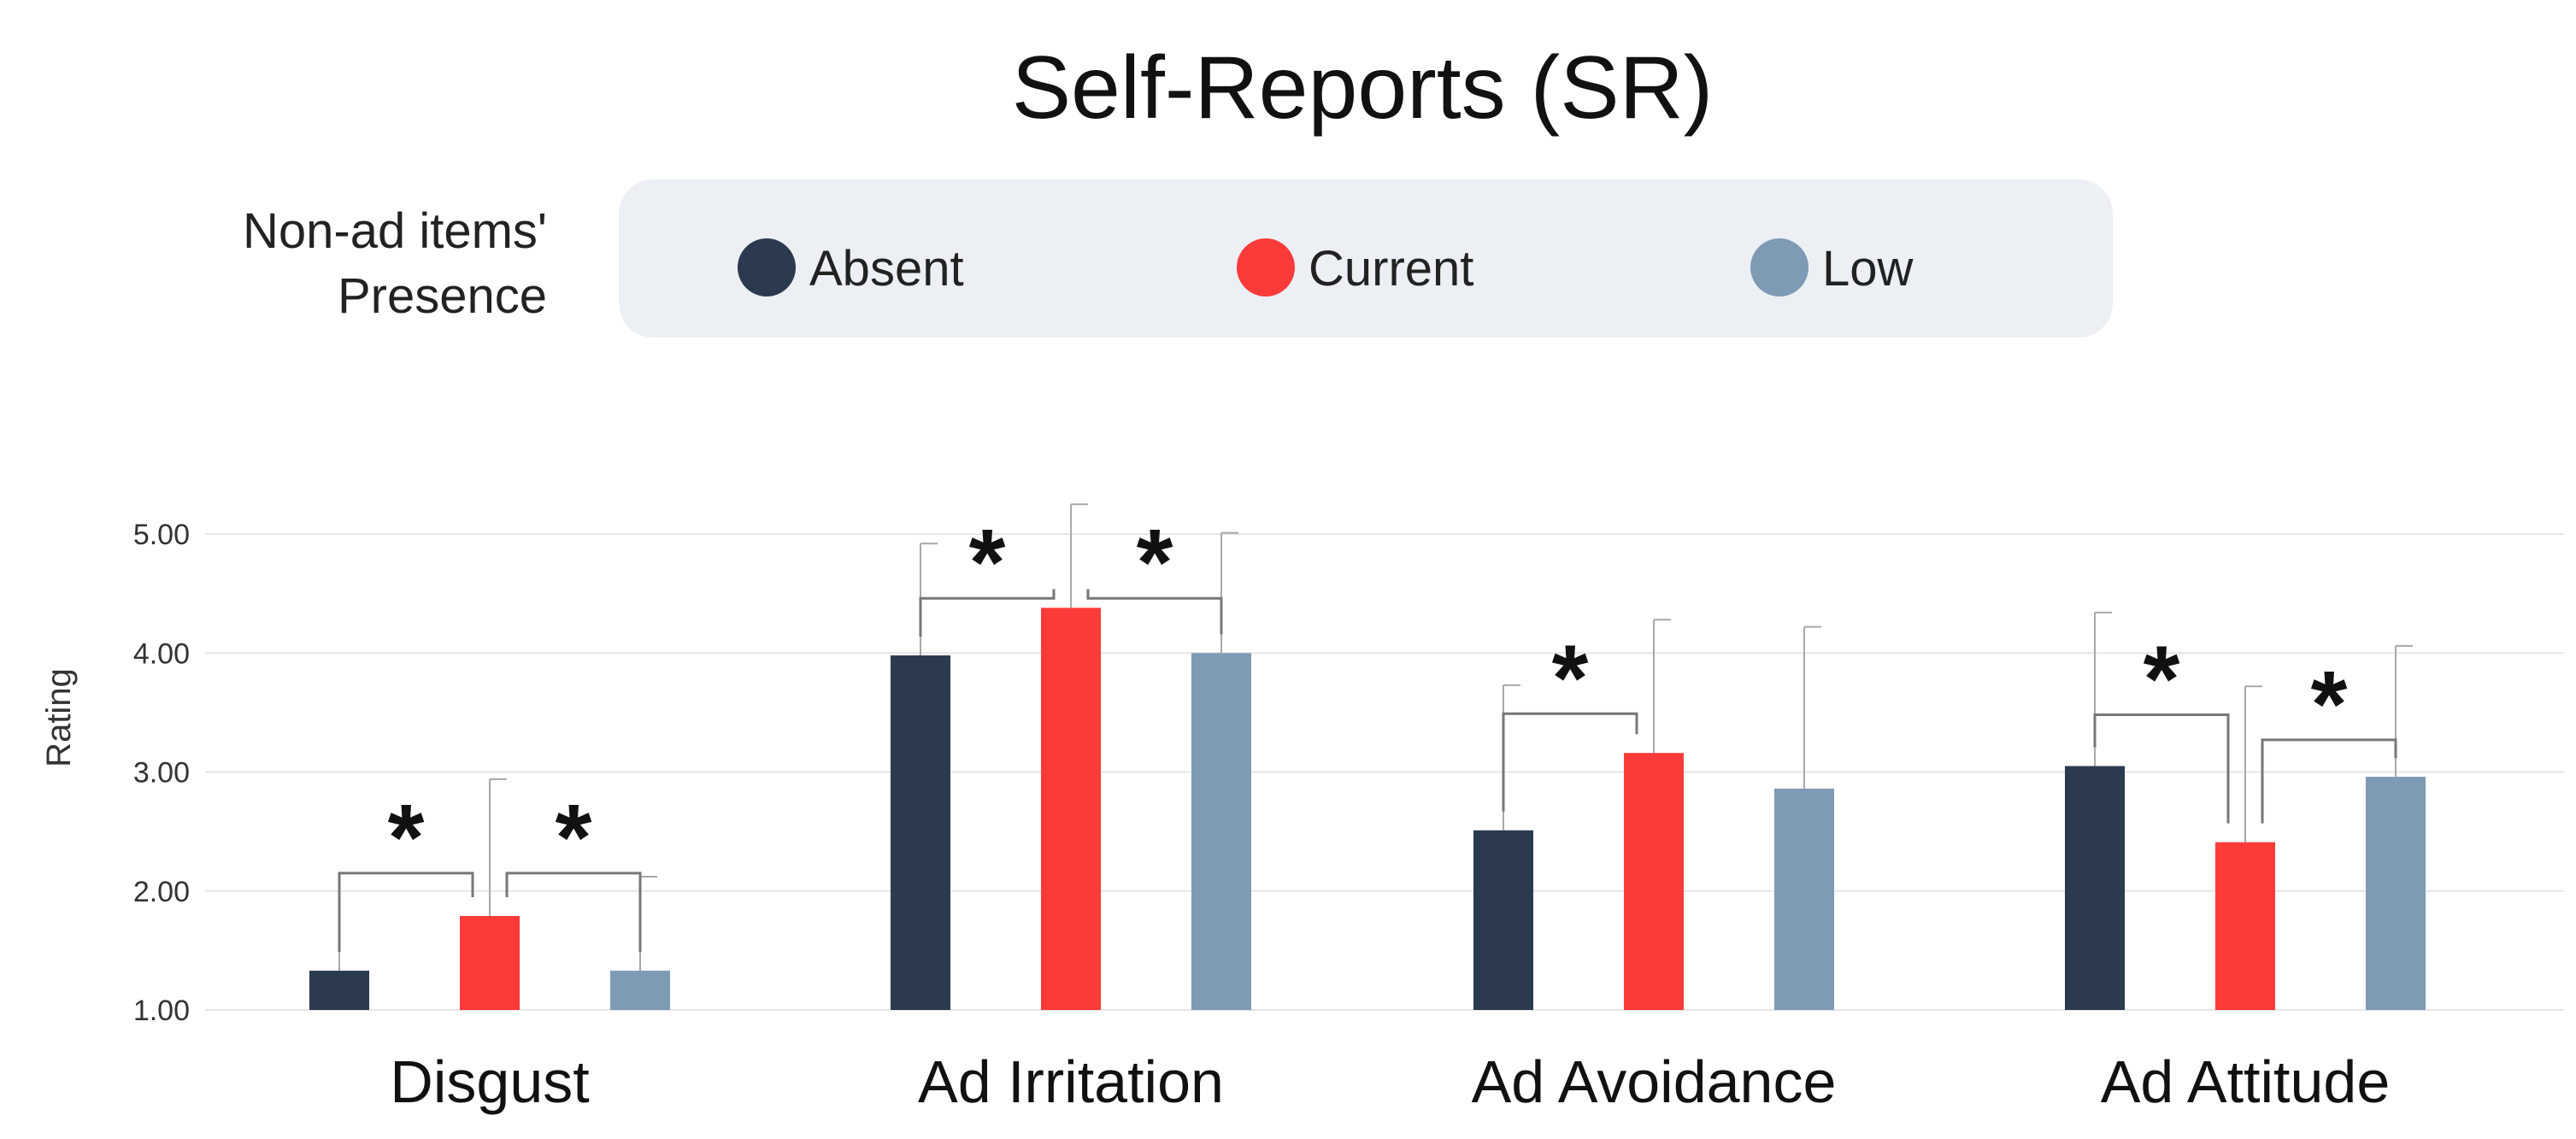 The width and height of the screenshot is (2576, 1139). I want to click on y-tick-label: 2.00, so click(161, 892).